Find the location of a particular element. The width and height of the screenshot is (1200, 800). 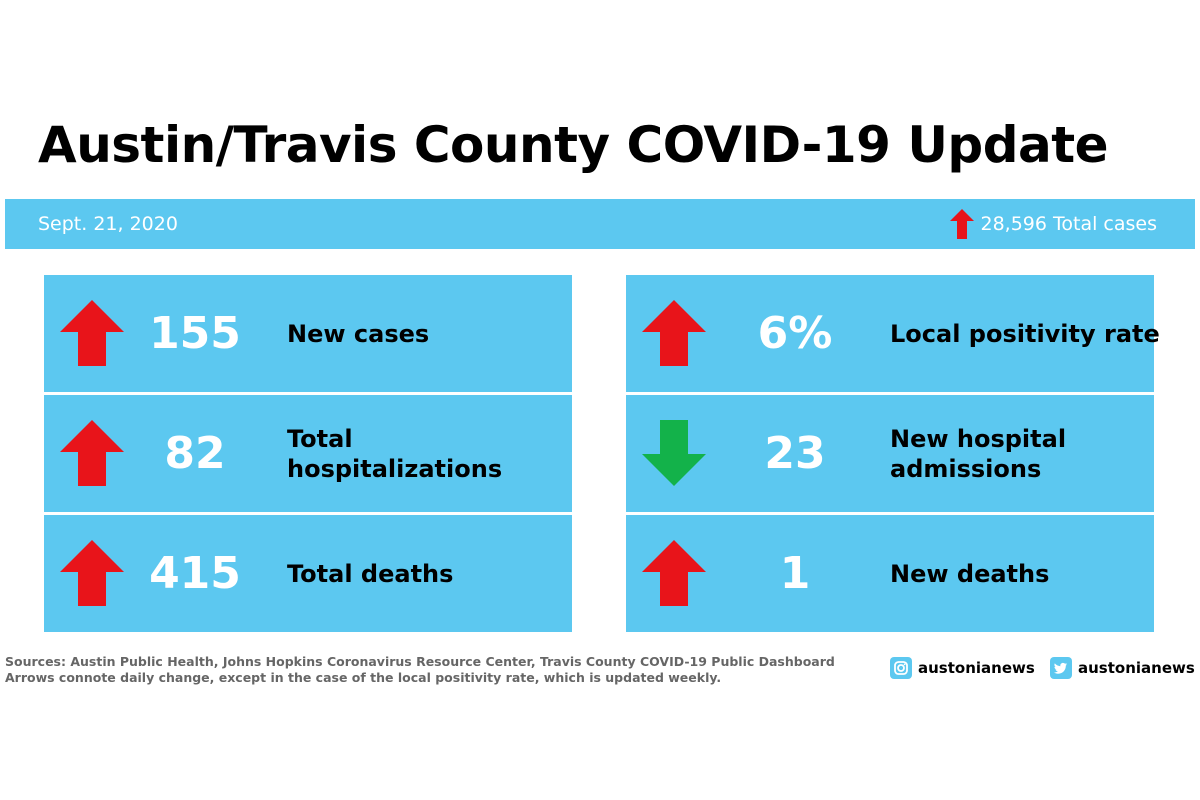

stat-value: 415 is located at coordinates (195, 573).